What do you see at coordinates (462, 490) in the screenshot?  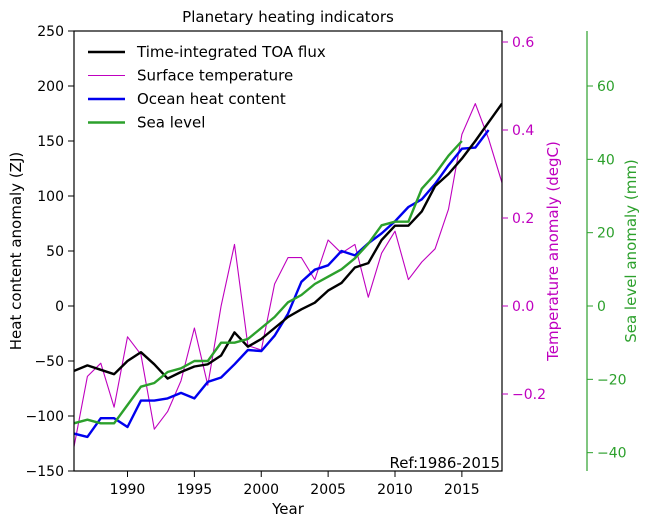 I see `x-tick-label: 2015` at bounding box center [462, 490].